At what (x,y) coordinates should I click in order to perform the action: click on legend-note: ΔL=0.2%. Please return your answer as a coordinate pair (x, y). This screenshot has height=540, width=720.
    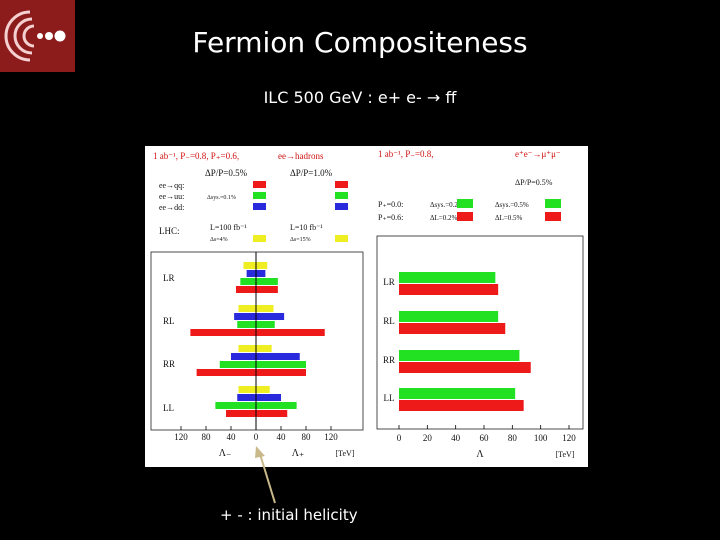
    Looking at the image, I should click on (443, 218).